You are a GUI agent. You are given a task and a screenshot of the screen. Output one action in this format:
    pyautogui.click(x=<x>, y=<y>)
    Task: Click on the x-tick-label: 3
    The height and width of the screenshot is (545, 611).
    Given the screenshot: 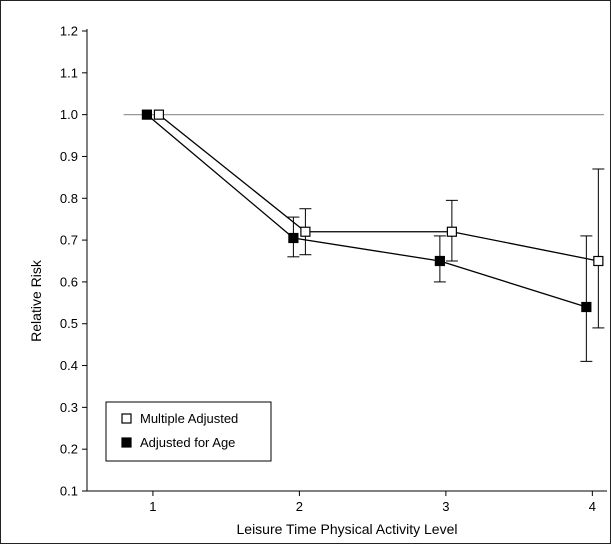 What is the action you would take?
    pyautogui.click(x=445, y=506)
    